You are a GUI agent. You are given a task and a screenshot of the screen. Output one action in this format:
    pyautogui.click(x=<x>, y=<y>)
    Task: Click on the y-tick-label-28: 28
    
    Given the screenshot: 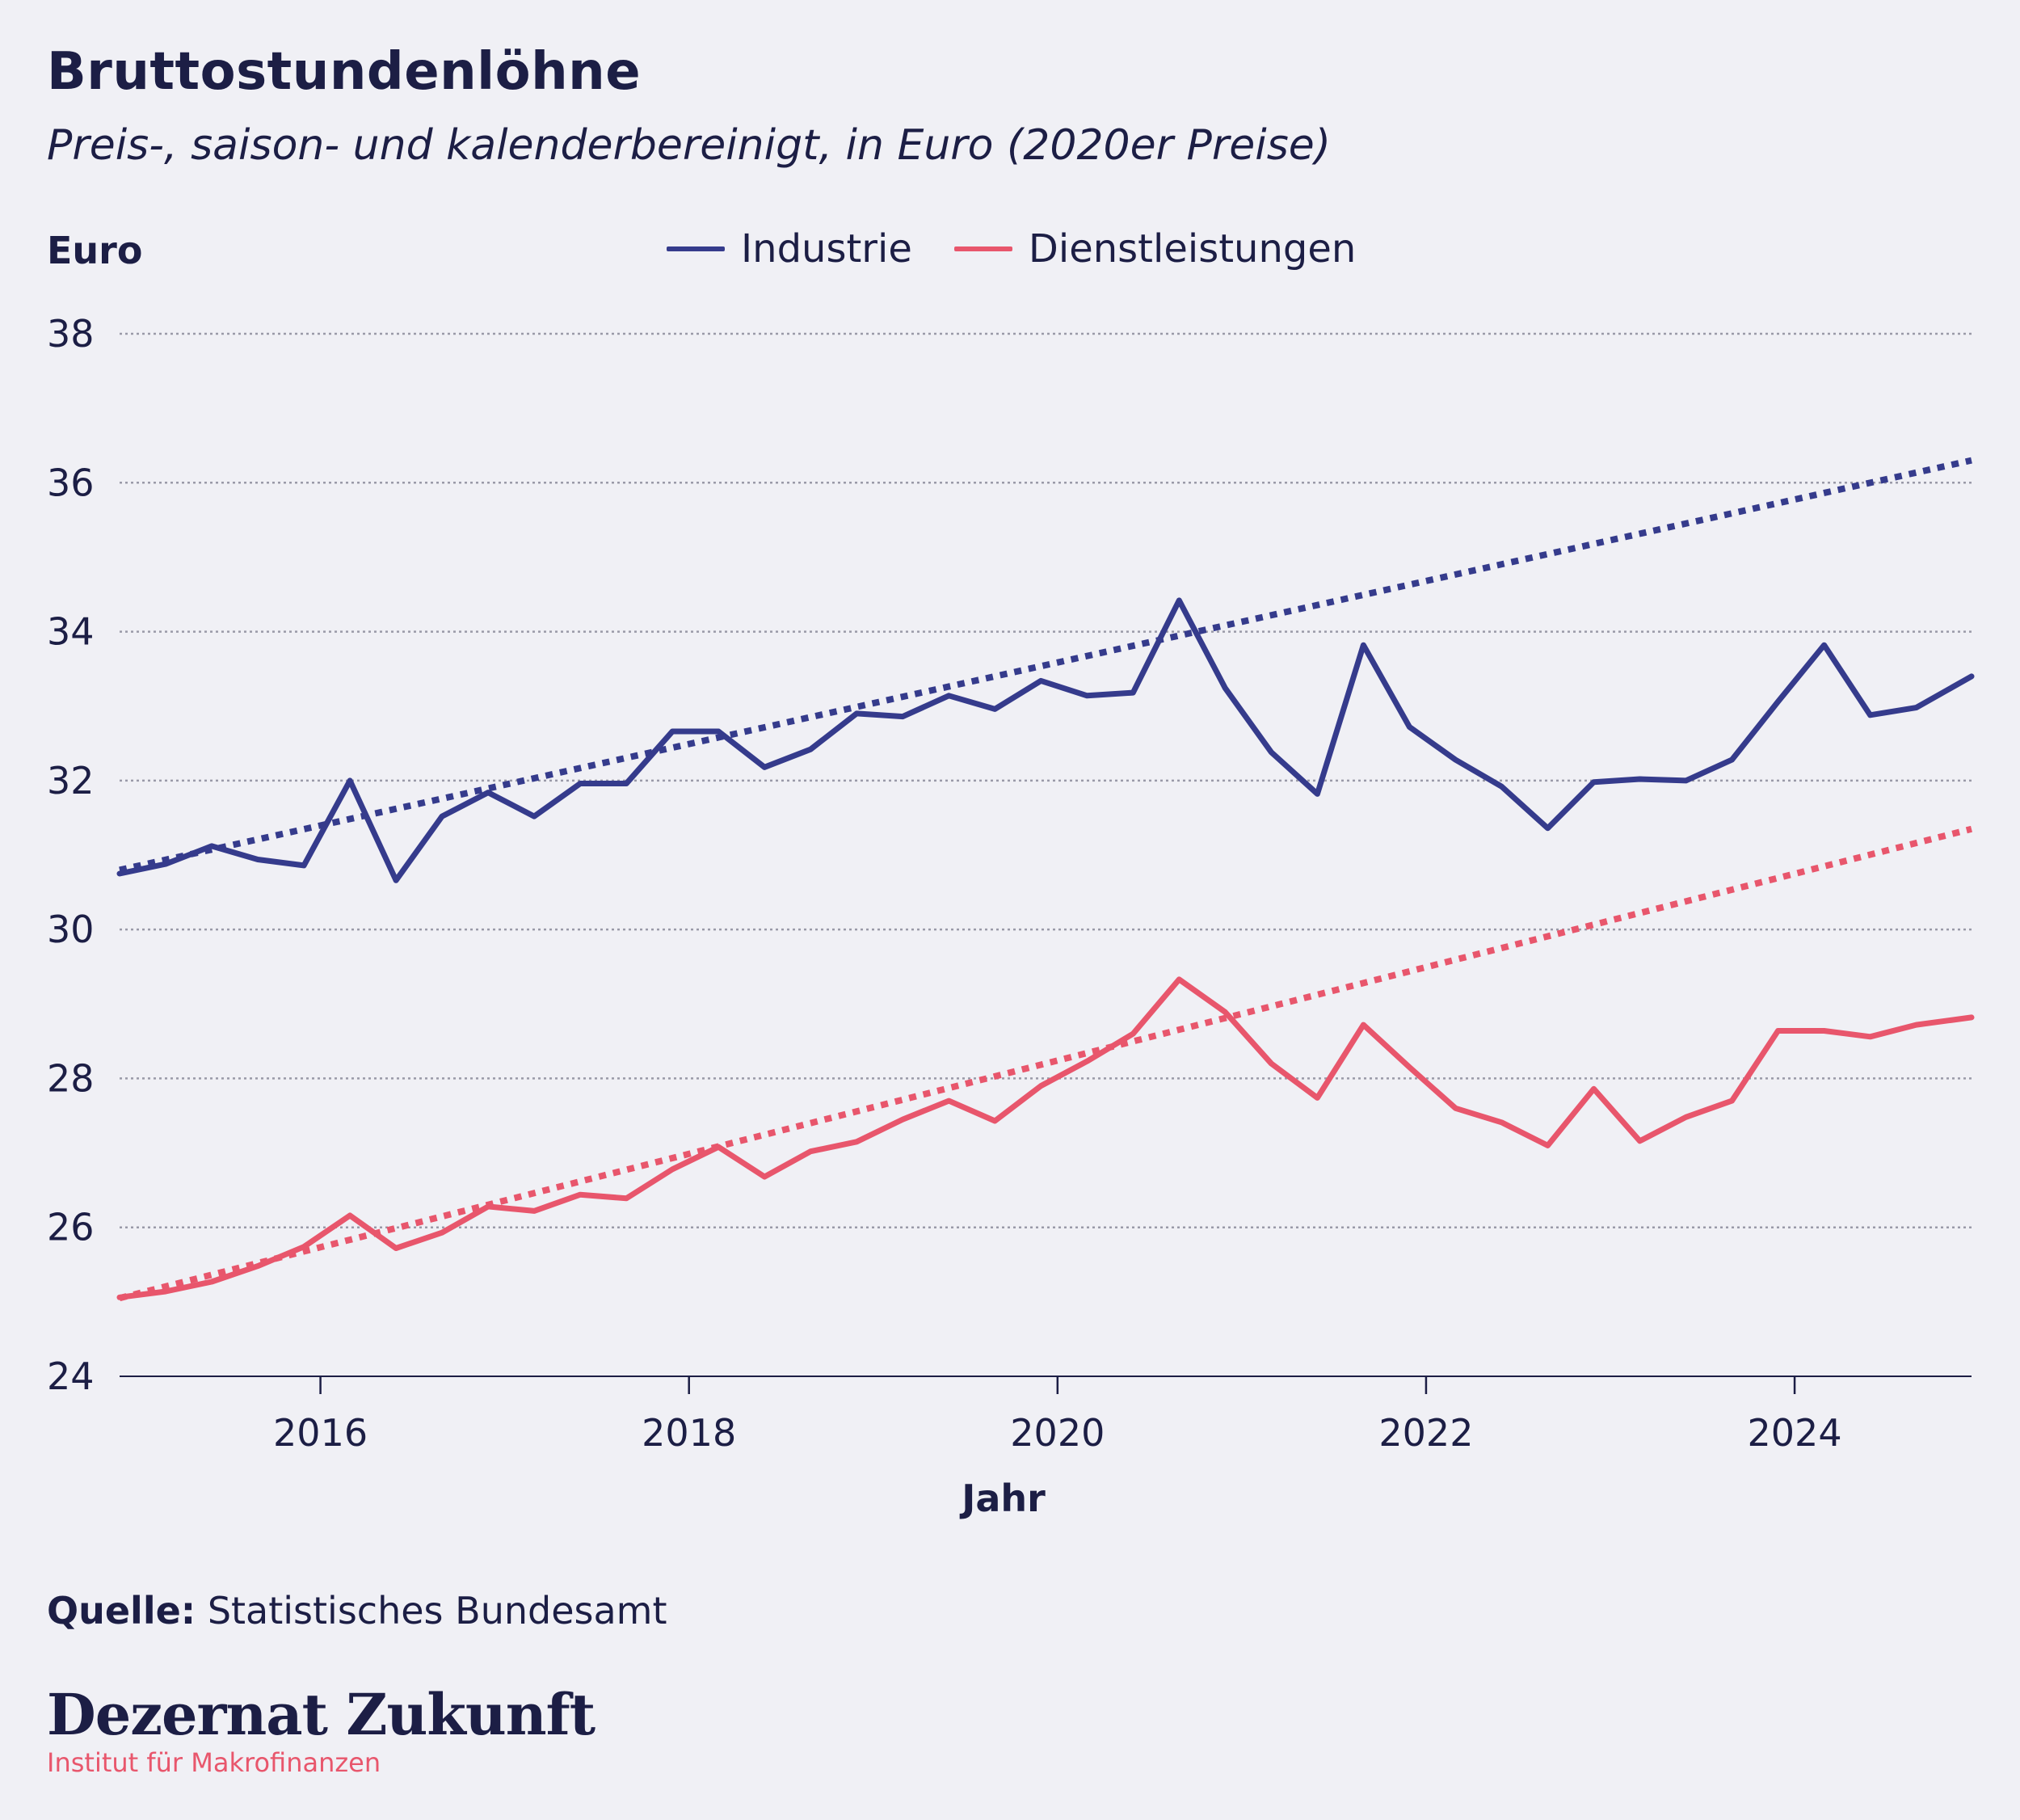 What is the action you would take?
    pyautogui.click(x=71, y=1078)
    